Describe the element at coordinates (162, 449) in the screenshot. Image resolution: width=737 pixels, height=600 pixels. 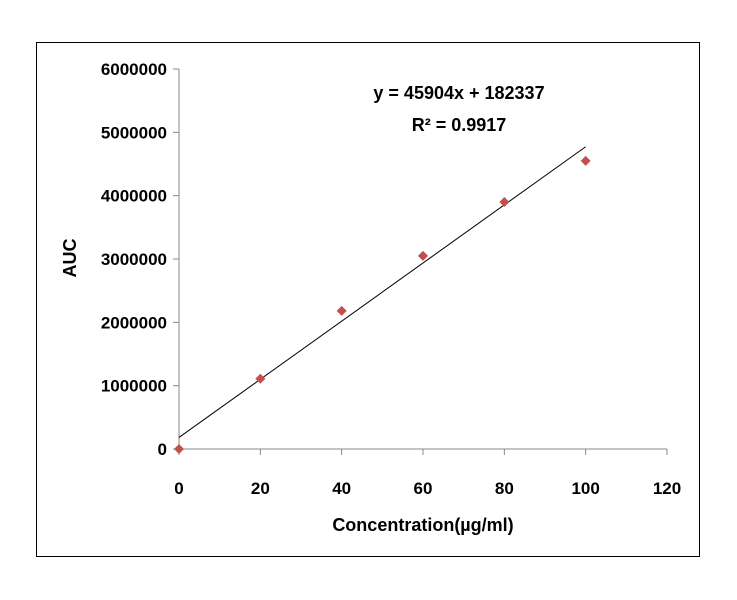
I see `y-tick-label: 0` at that location.